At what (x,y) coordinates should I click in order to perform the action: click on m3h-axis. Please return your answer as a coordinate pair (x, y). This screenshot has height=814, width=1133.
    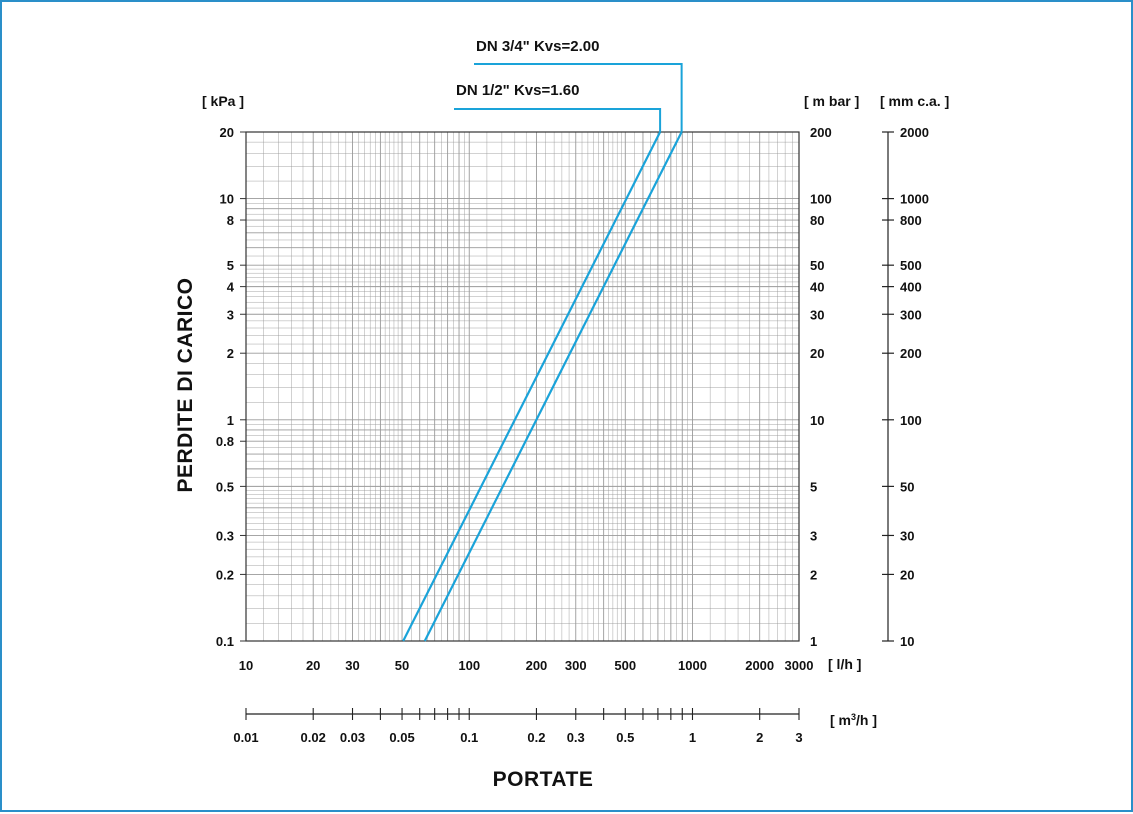
    Looking at the image, I should click on (522, 714).